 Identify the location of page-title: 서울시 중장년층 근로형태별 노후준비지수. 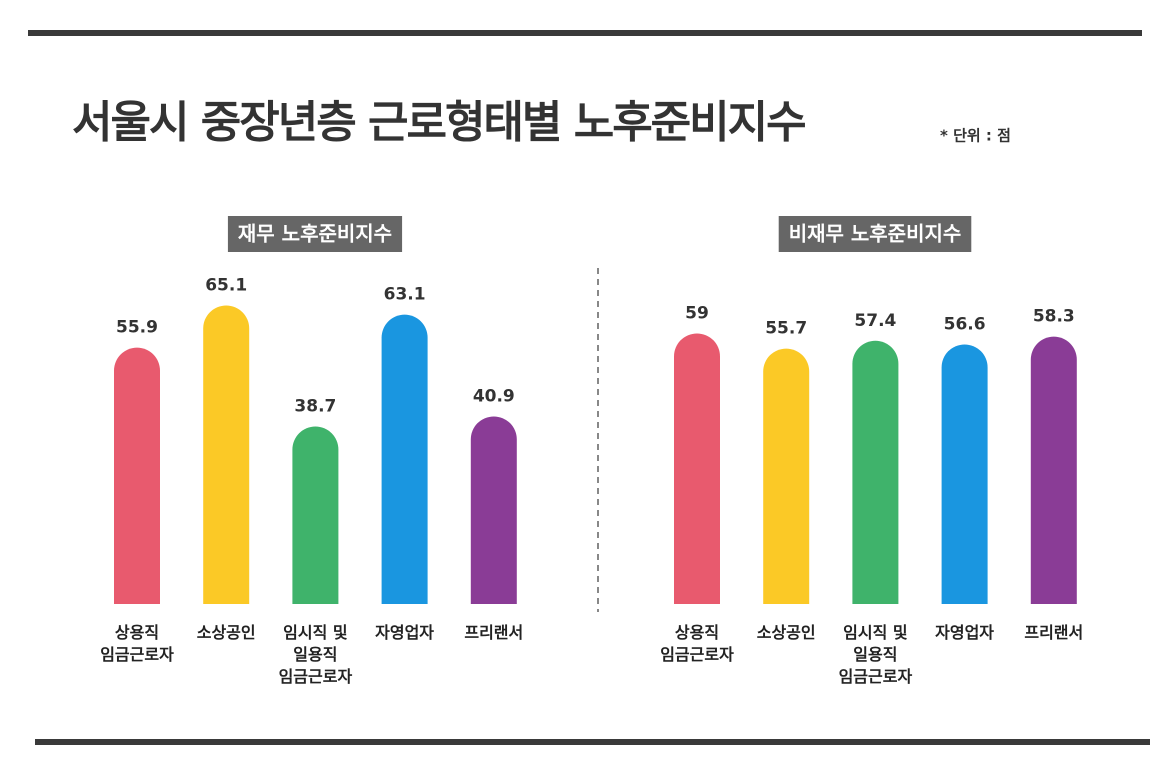
(438, 122).